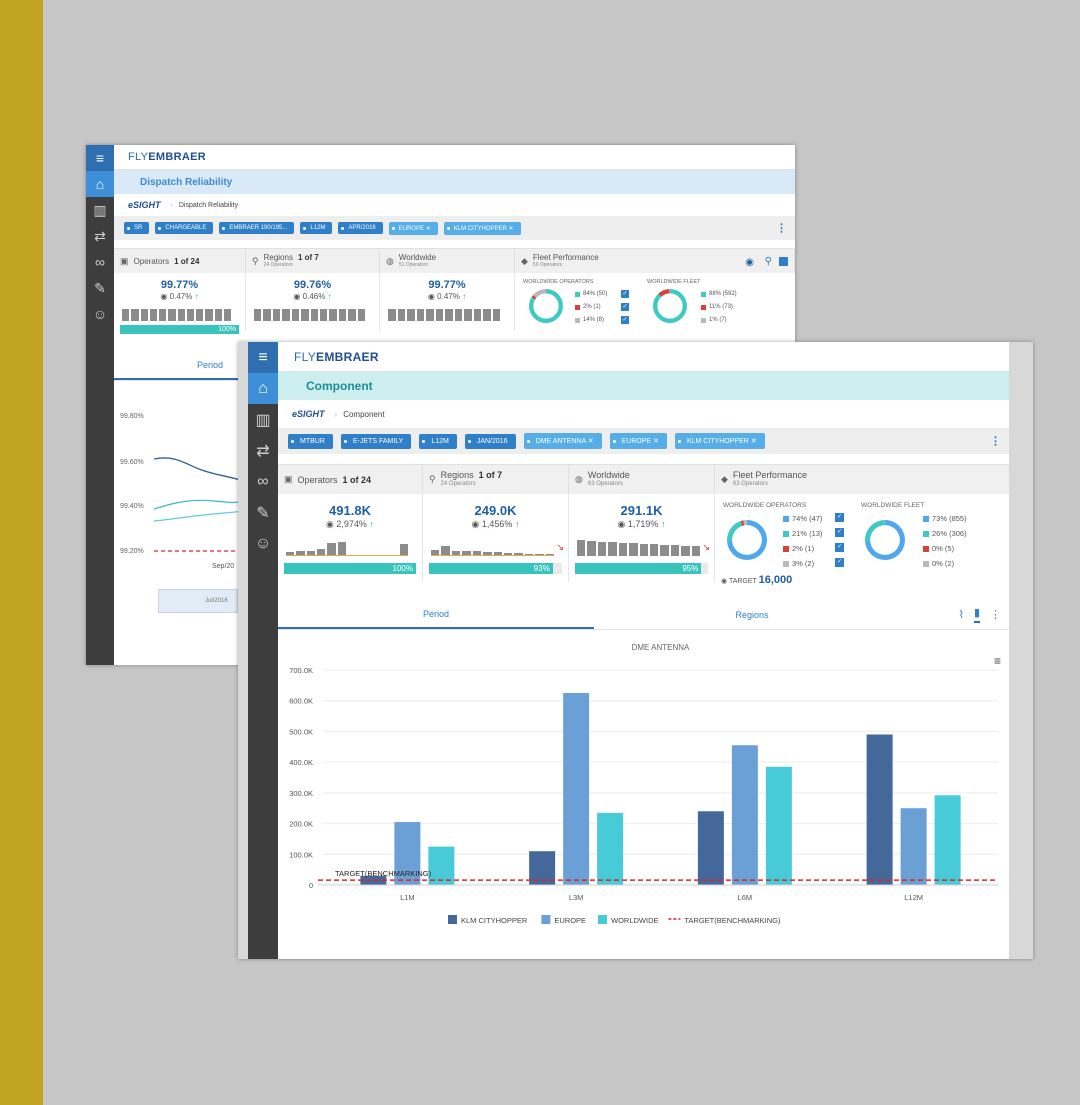  Describe the element at coordinates (495, 568) in the screenshot. I see `progress-bar: 93%` at that location.